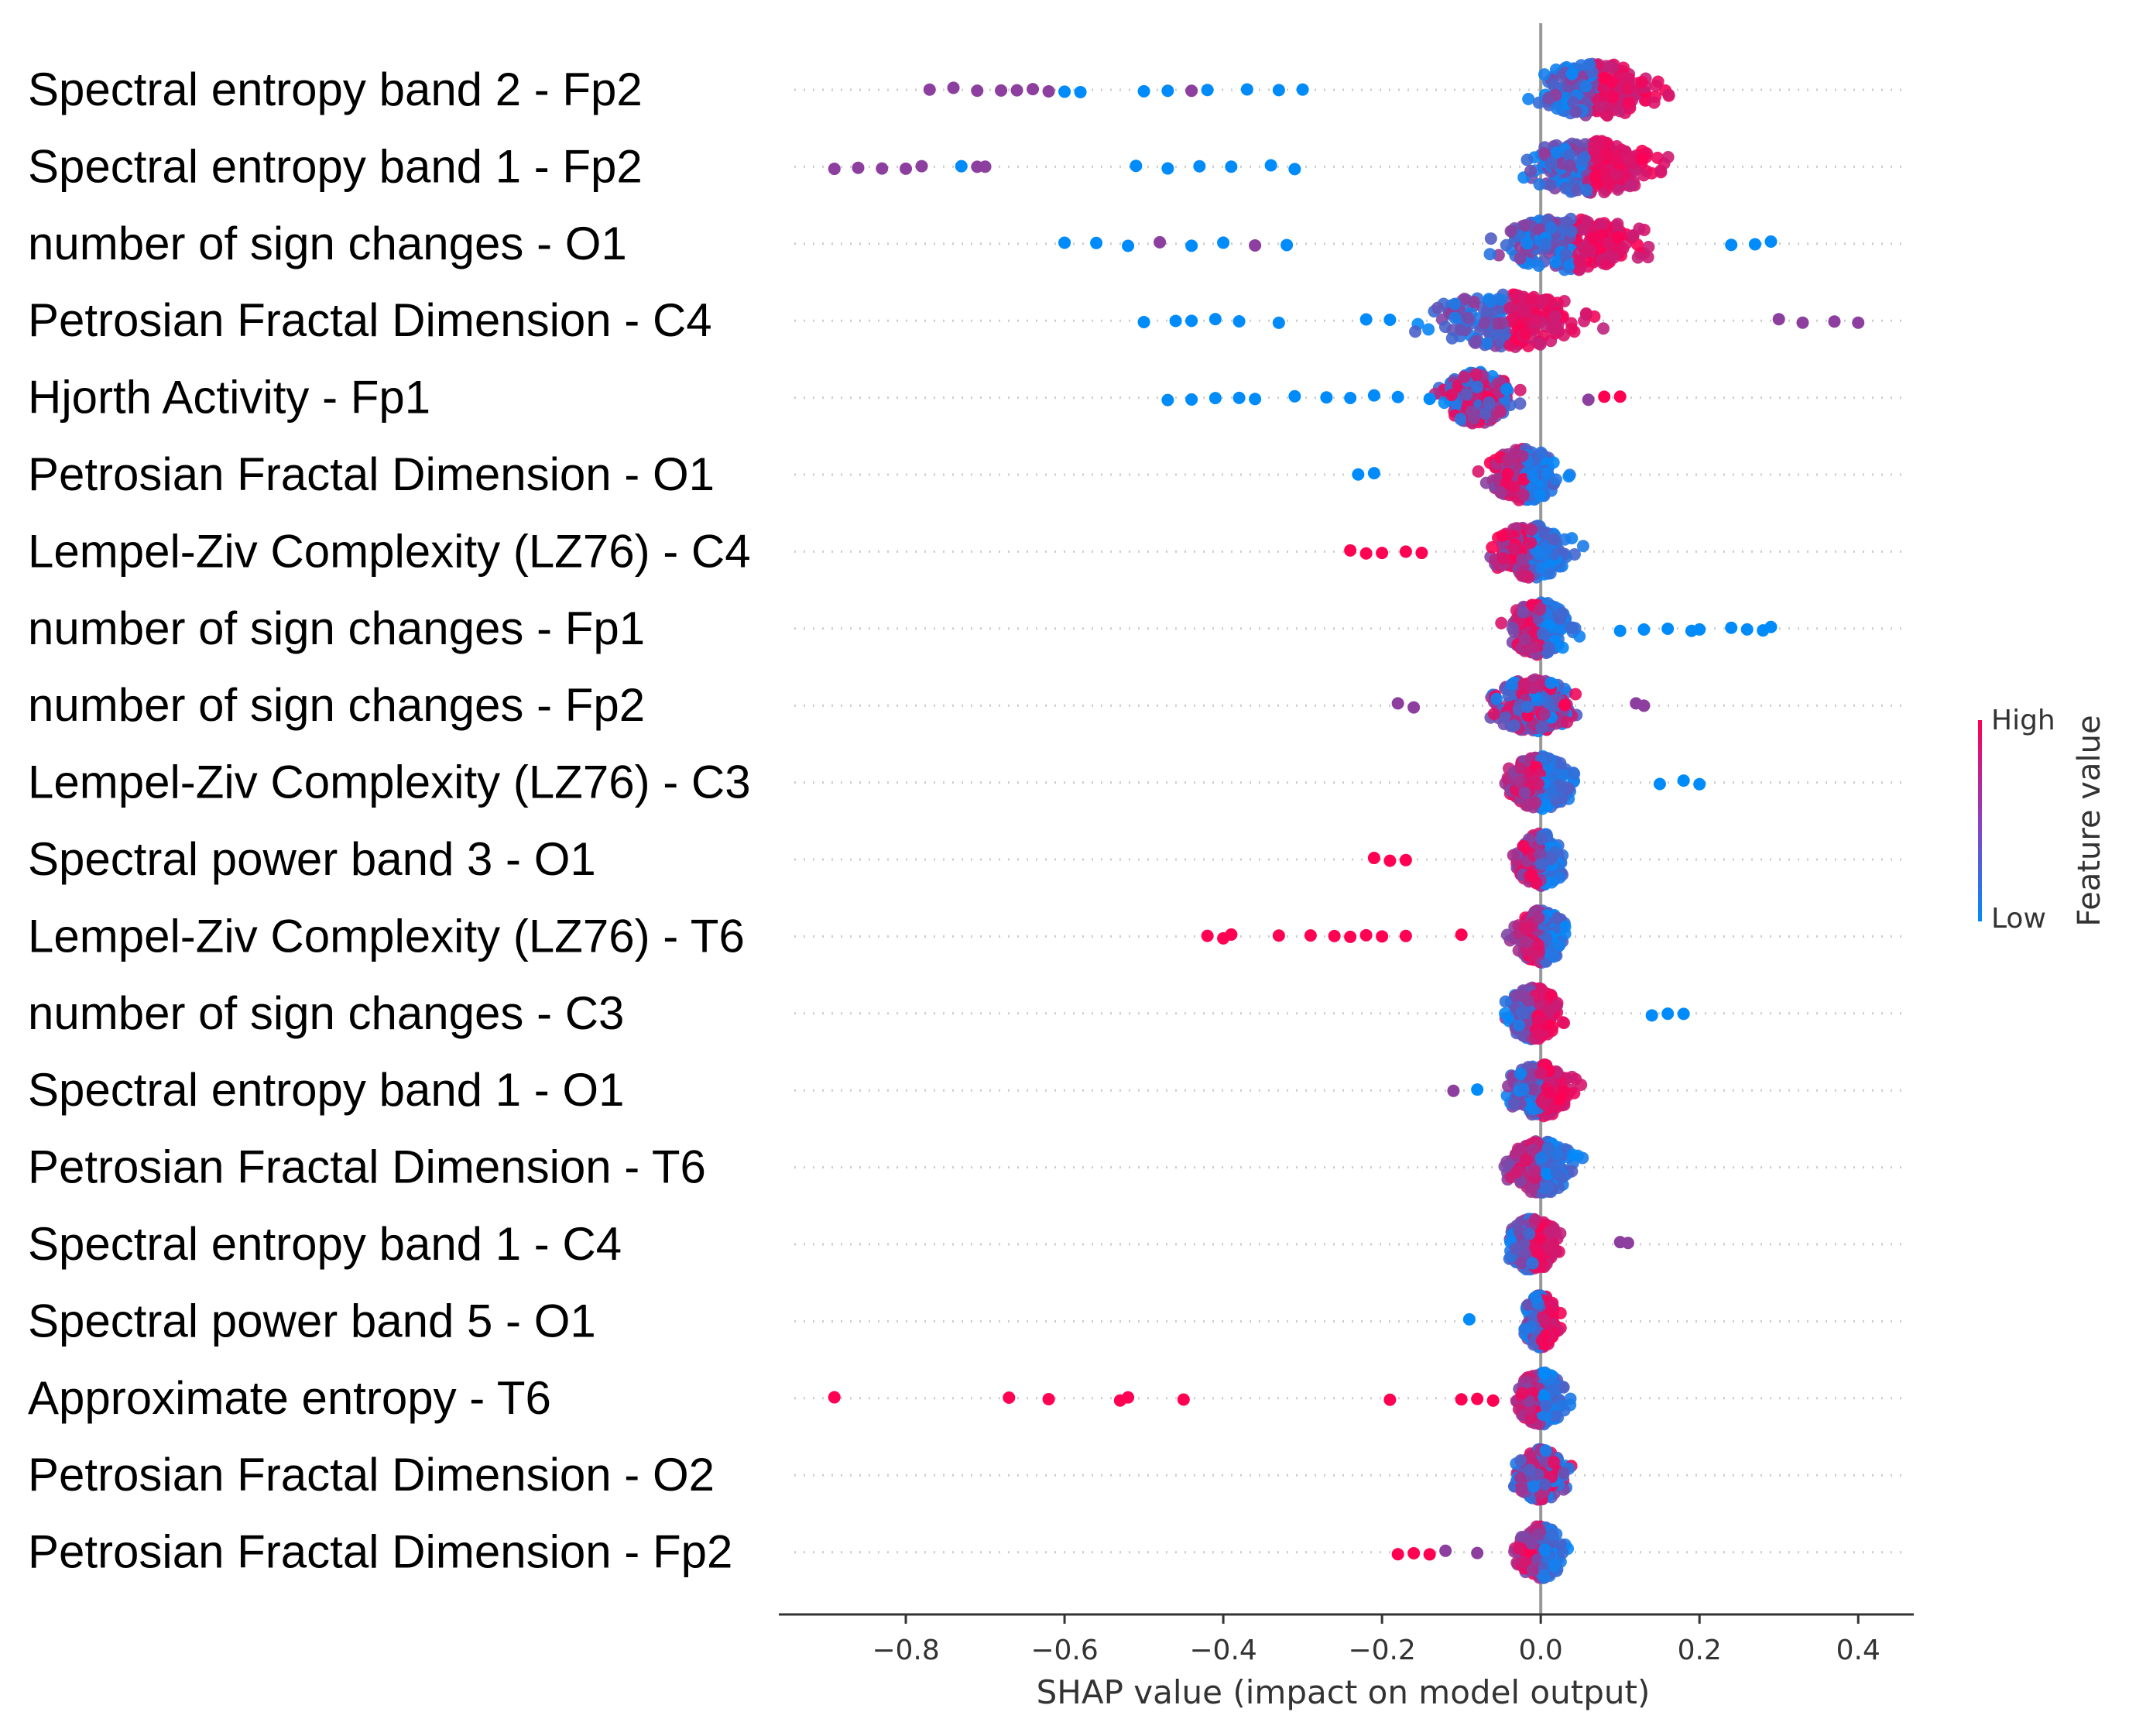 The width and height of the screenshot is (2129, 1736). I want to click on feature-label: Spectral entropy band 1 - Fp2, so click(335, 166).